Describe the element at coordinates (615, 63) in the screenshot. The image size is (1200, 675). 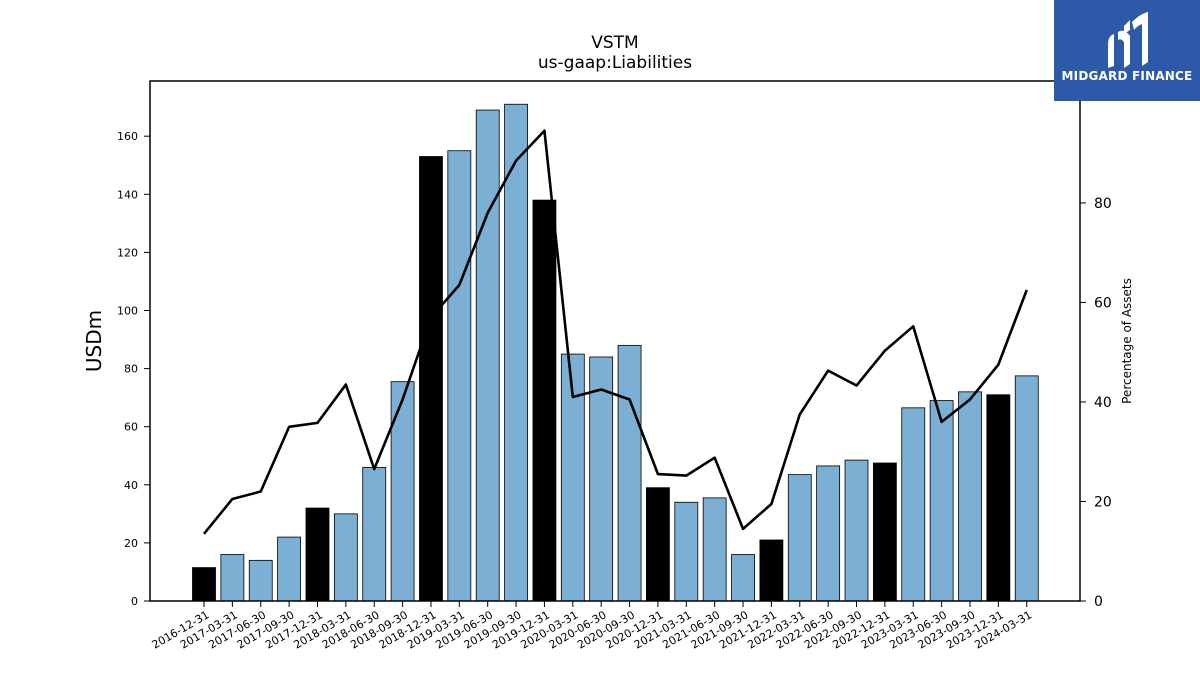
I see `chart-subtitle: us-gaap:Liabilities` at that location.